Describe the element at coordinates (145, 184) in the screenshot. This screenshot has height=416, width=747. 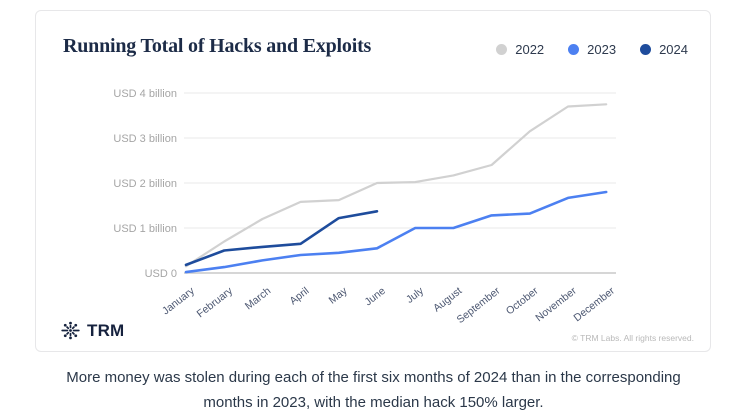
I see `y-axis-tick-label: USD 2 billion` at that location.